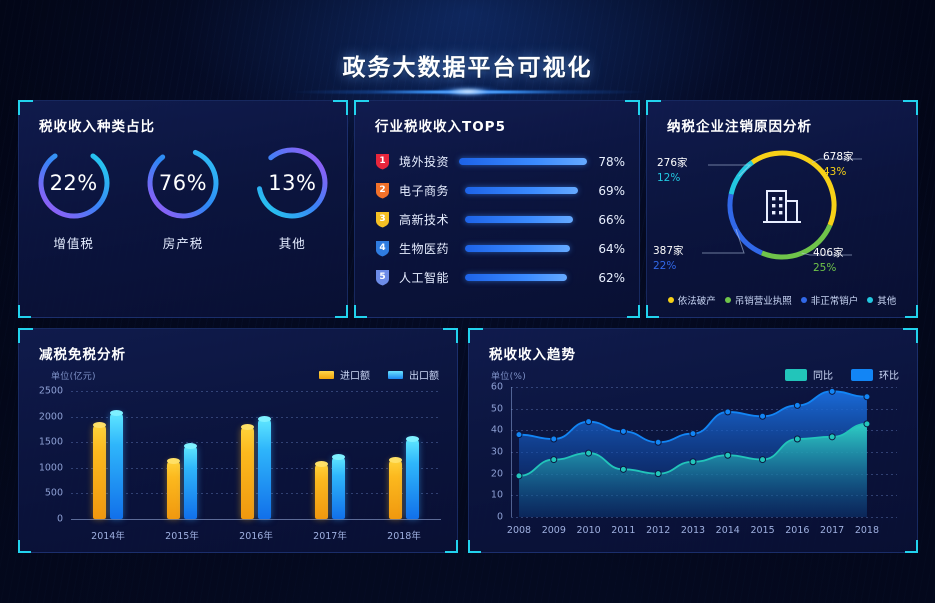  What do you see at coordinates (823, 376) in the screenshot?
I see `legend-label: 同比` at bounding box center [823, 376].